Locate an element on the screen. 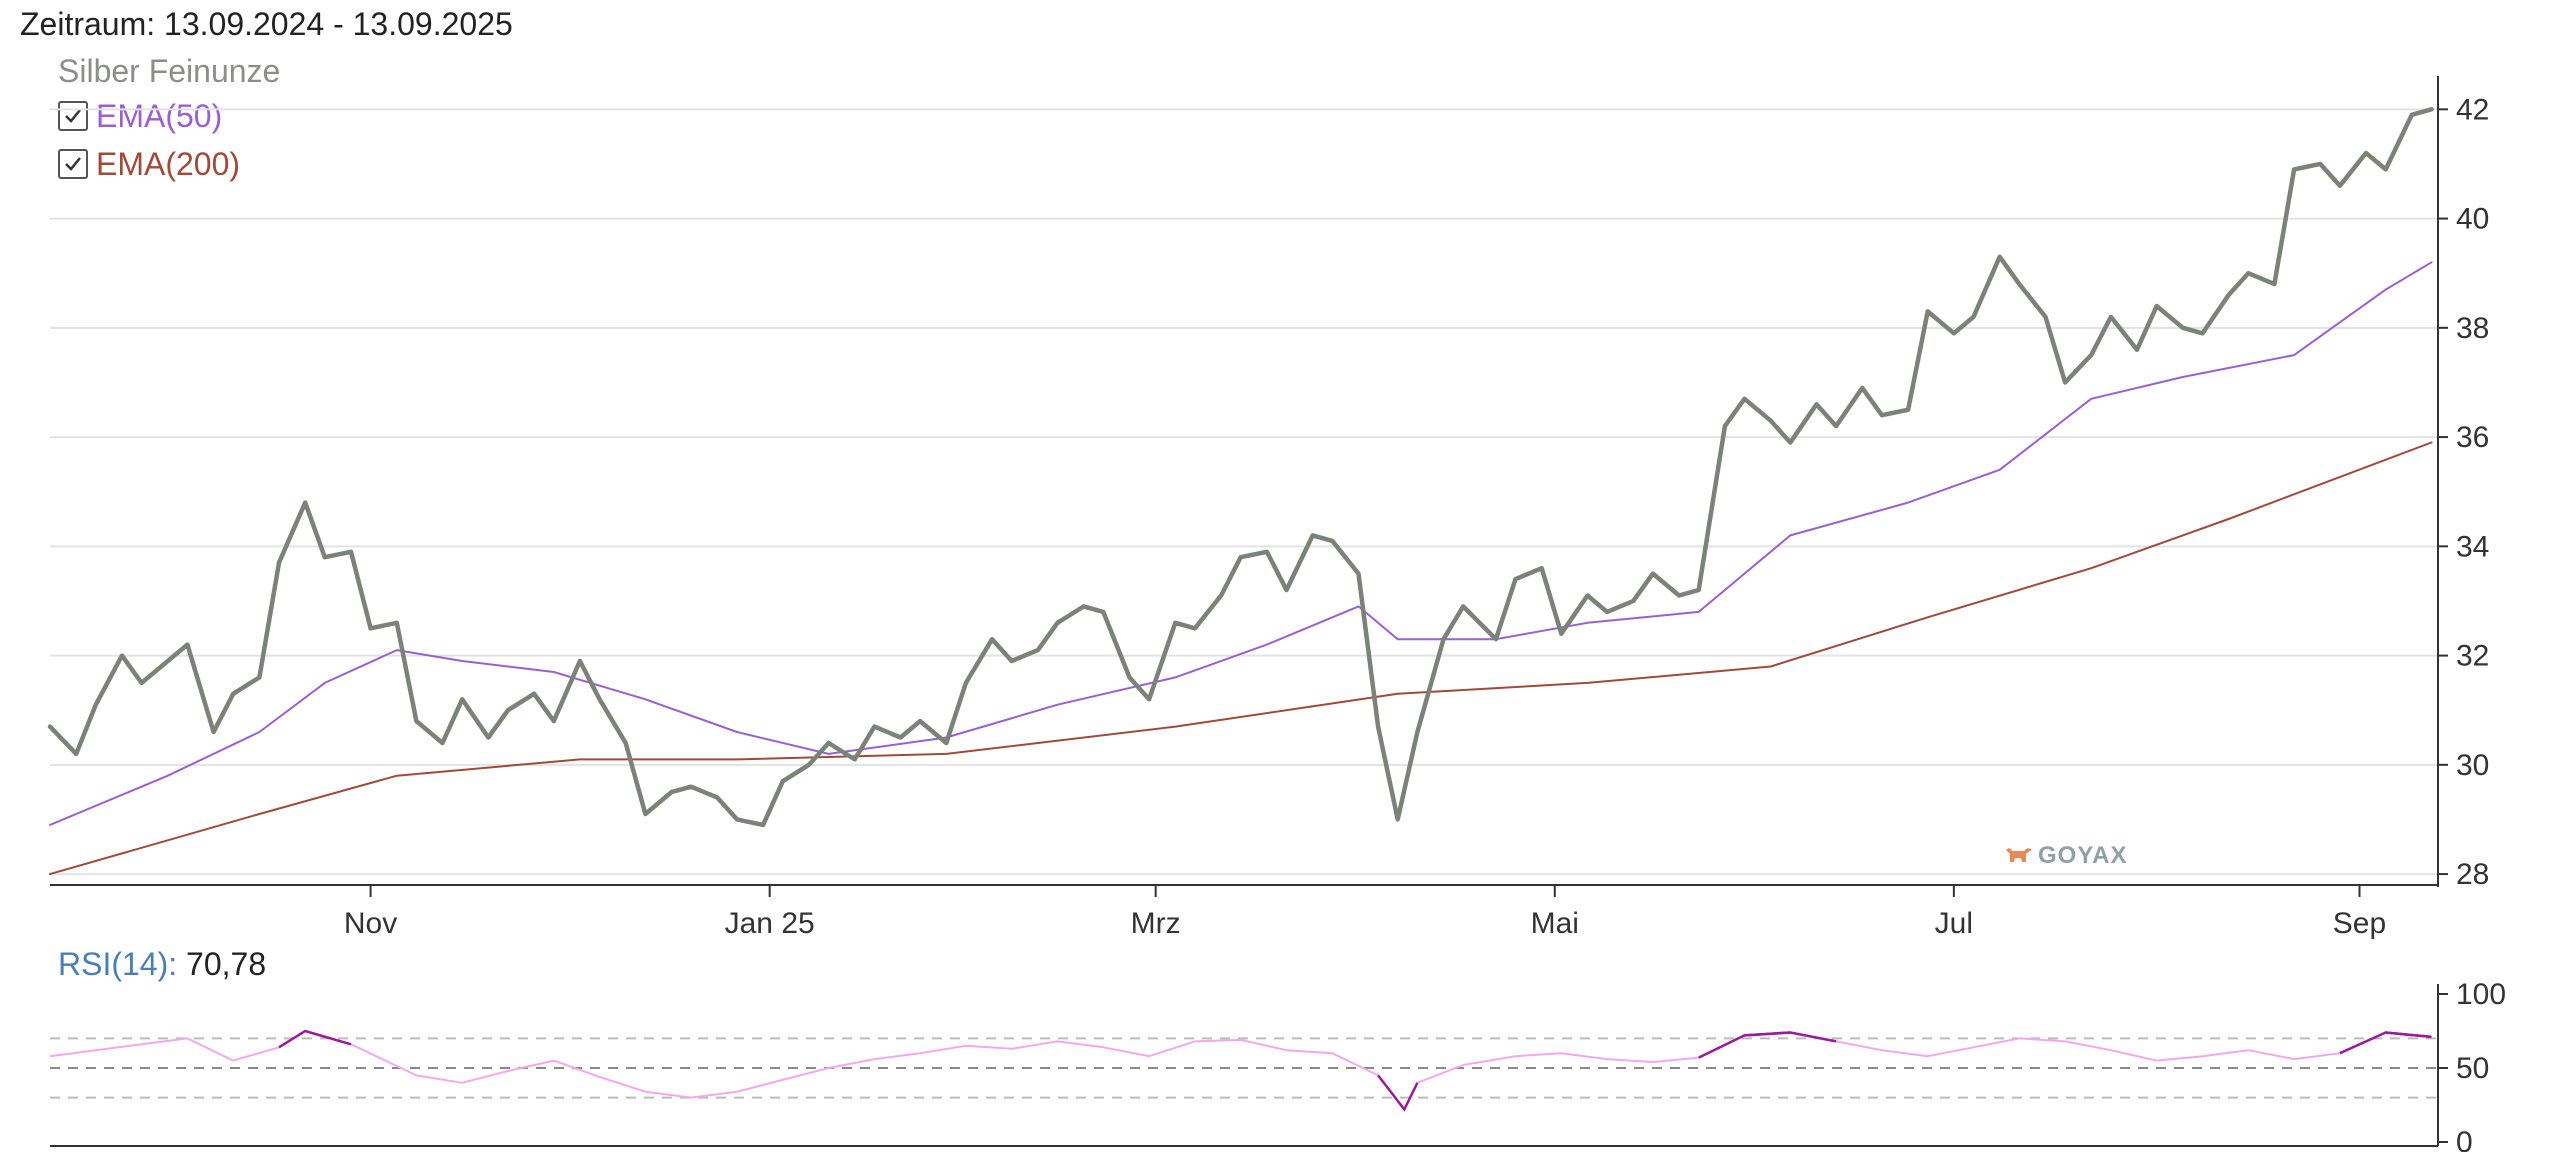 The height and width of the screenshot is (1152, 2560). rsi-value: 70,78 is located at coordinates (226, 964).